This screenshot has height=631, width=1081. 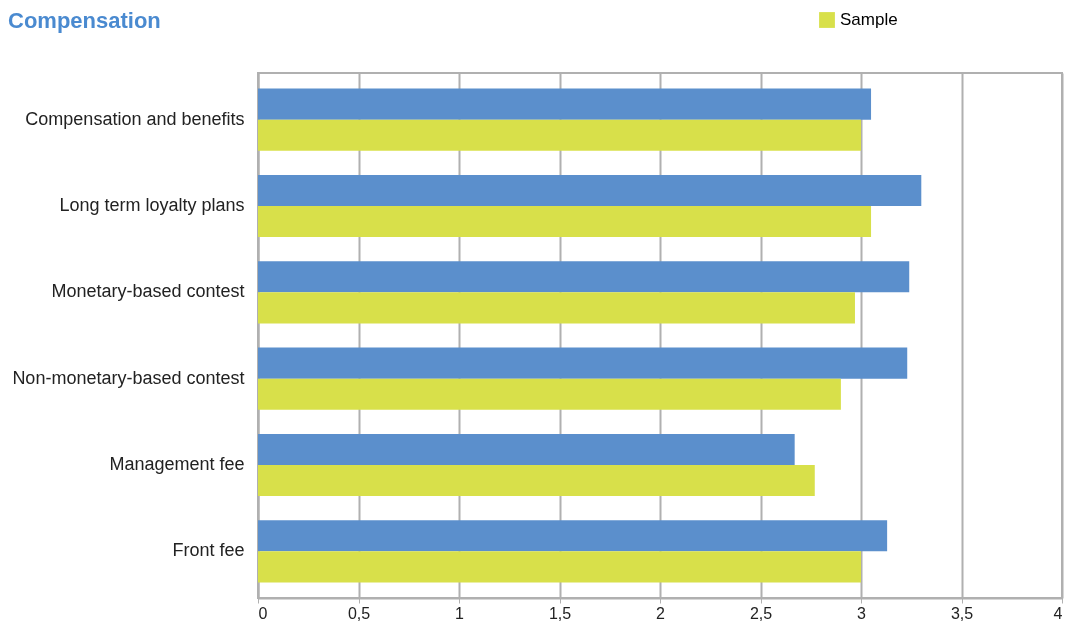 What do you see at coordinates (152, 204) in the screenshot?
I see `y-tick-label: Long term loyalty plans` at bounding box center [152, 204].